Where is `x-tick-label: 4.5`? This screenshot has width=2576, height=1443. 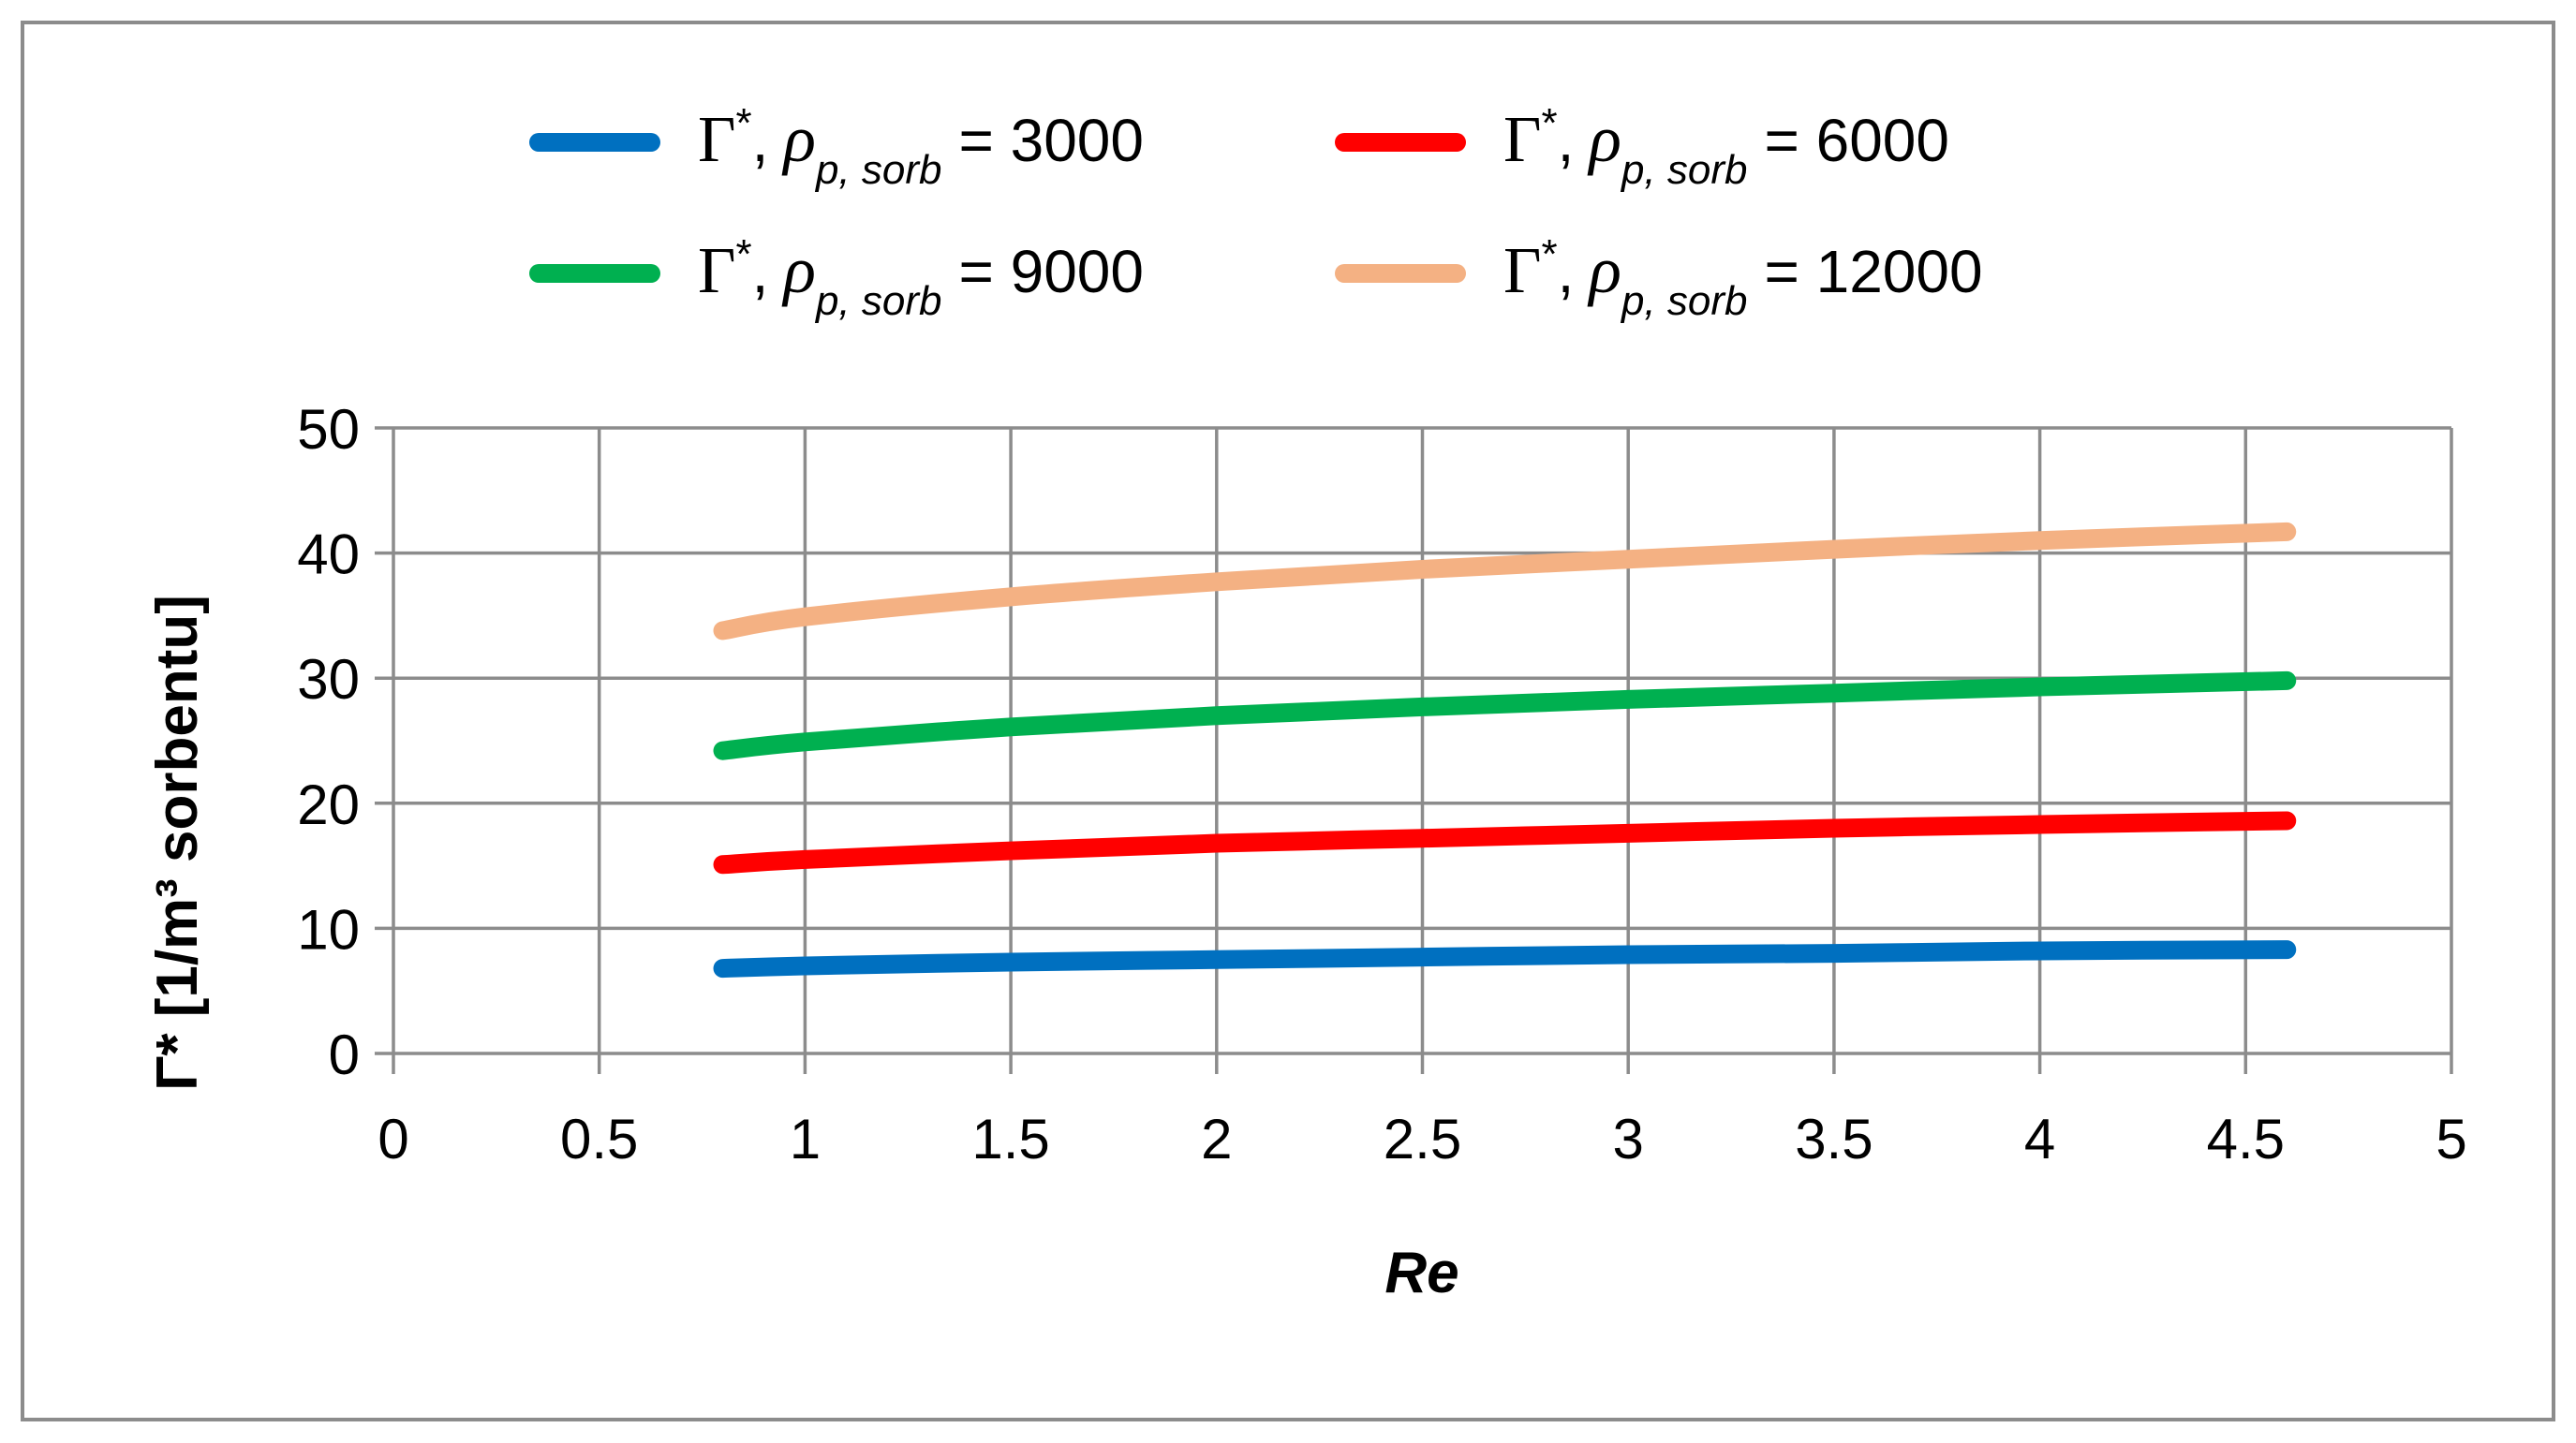 x-tick-label: 4.5 is located at coordinates (2246, 1139).